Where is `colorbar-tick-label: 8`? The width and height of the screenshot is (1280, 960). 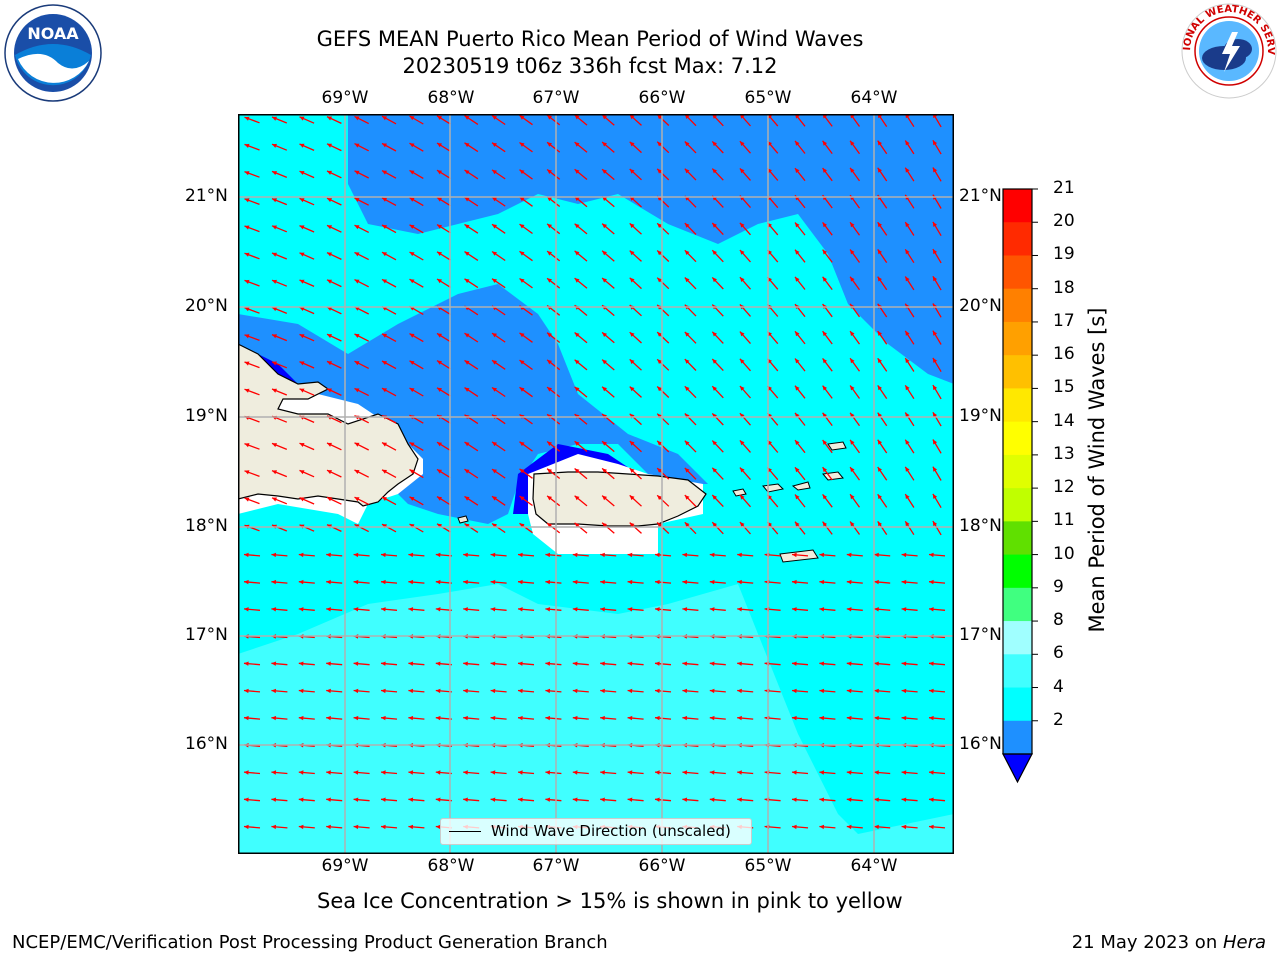
colorbar-tick-label: 8 is located at coordinates (1058, 620).